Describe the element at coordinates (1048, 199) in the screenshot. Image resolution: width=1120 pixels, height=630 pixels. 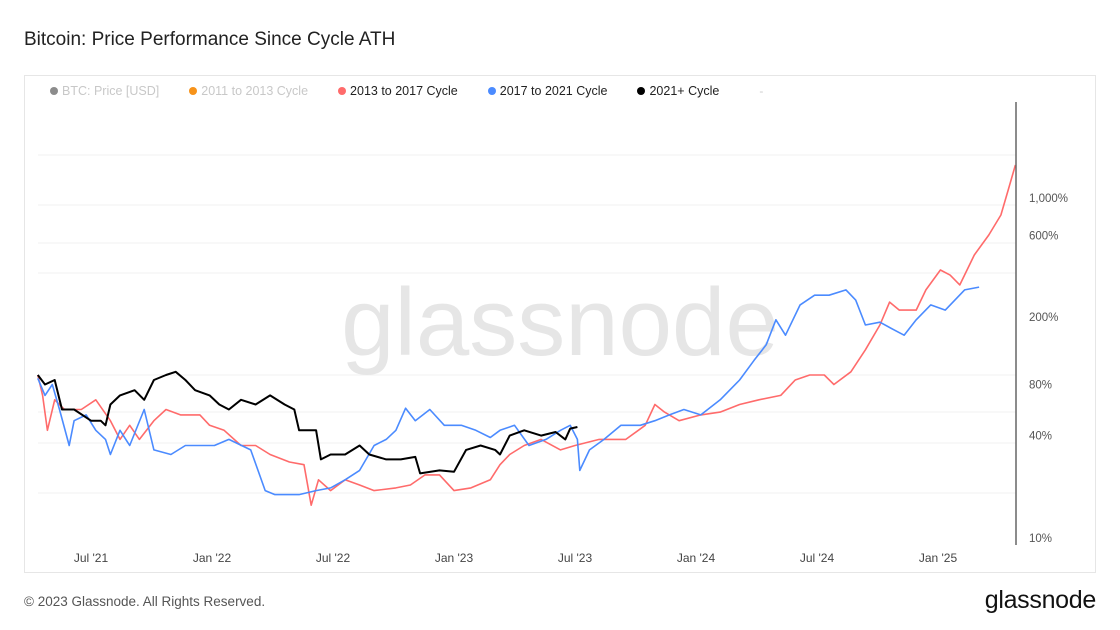
I see `y-tick-label: 1,000%` at that location.